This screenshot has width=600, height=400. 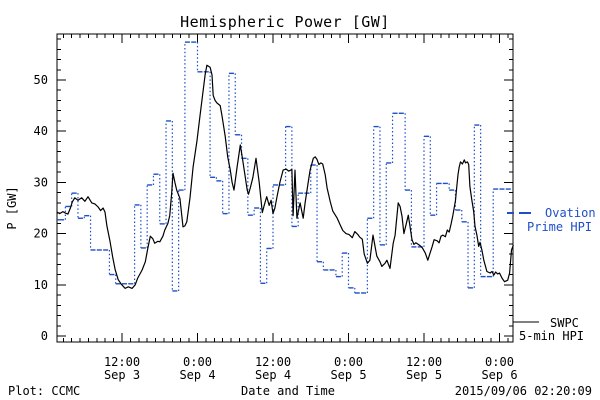 I want to click on x-tick-date-label: Sep 3, so click(x=122, y=375).